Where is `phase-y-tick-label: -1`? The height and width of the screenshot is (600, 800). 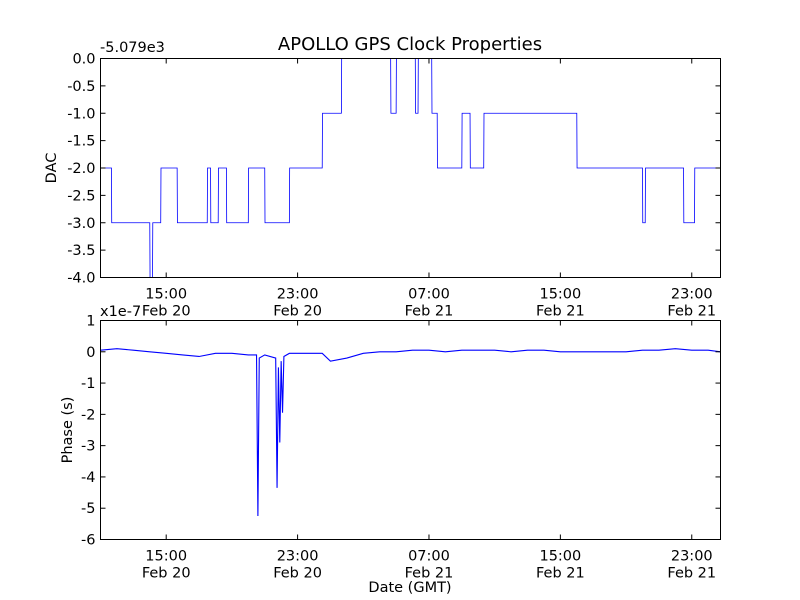
phase-y-tick-label: -1 is located at coordinates (88, 384).